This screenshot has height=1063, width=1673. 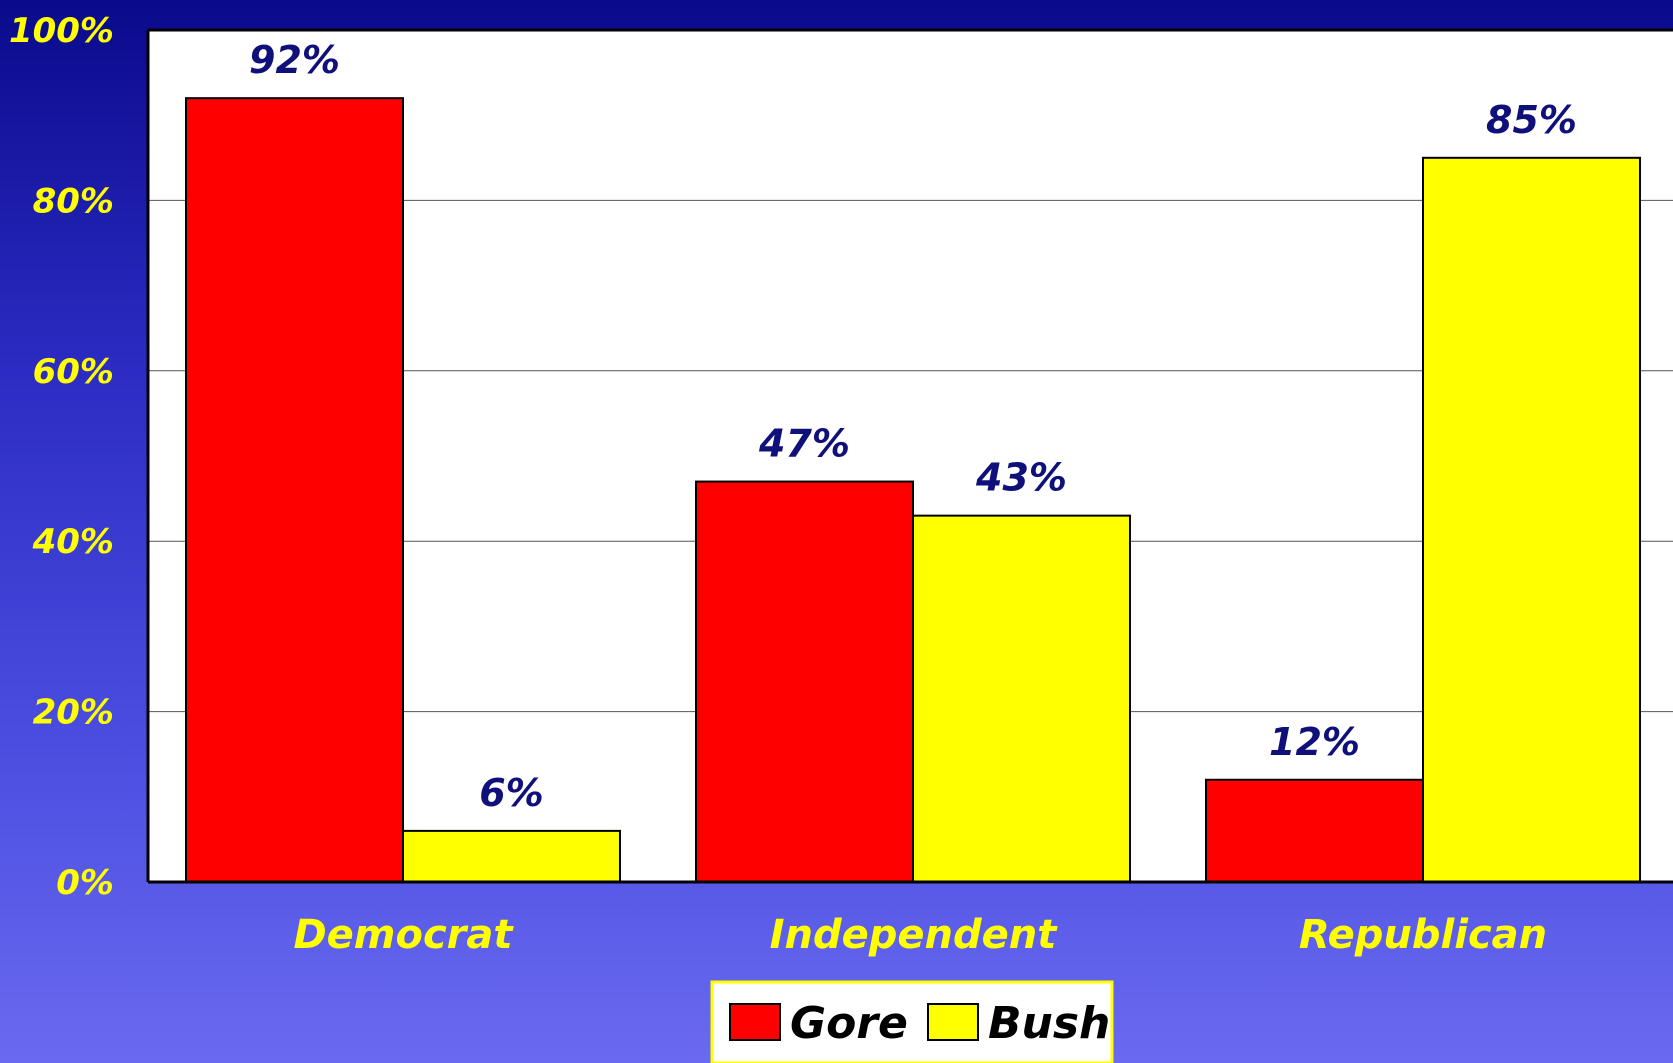 What do you see at coordinates (294, 60) in the screenshot?
I see `data-label: 92%` at bounding box center [294, 60].